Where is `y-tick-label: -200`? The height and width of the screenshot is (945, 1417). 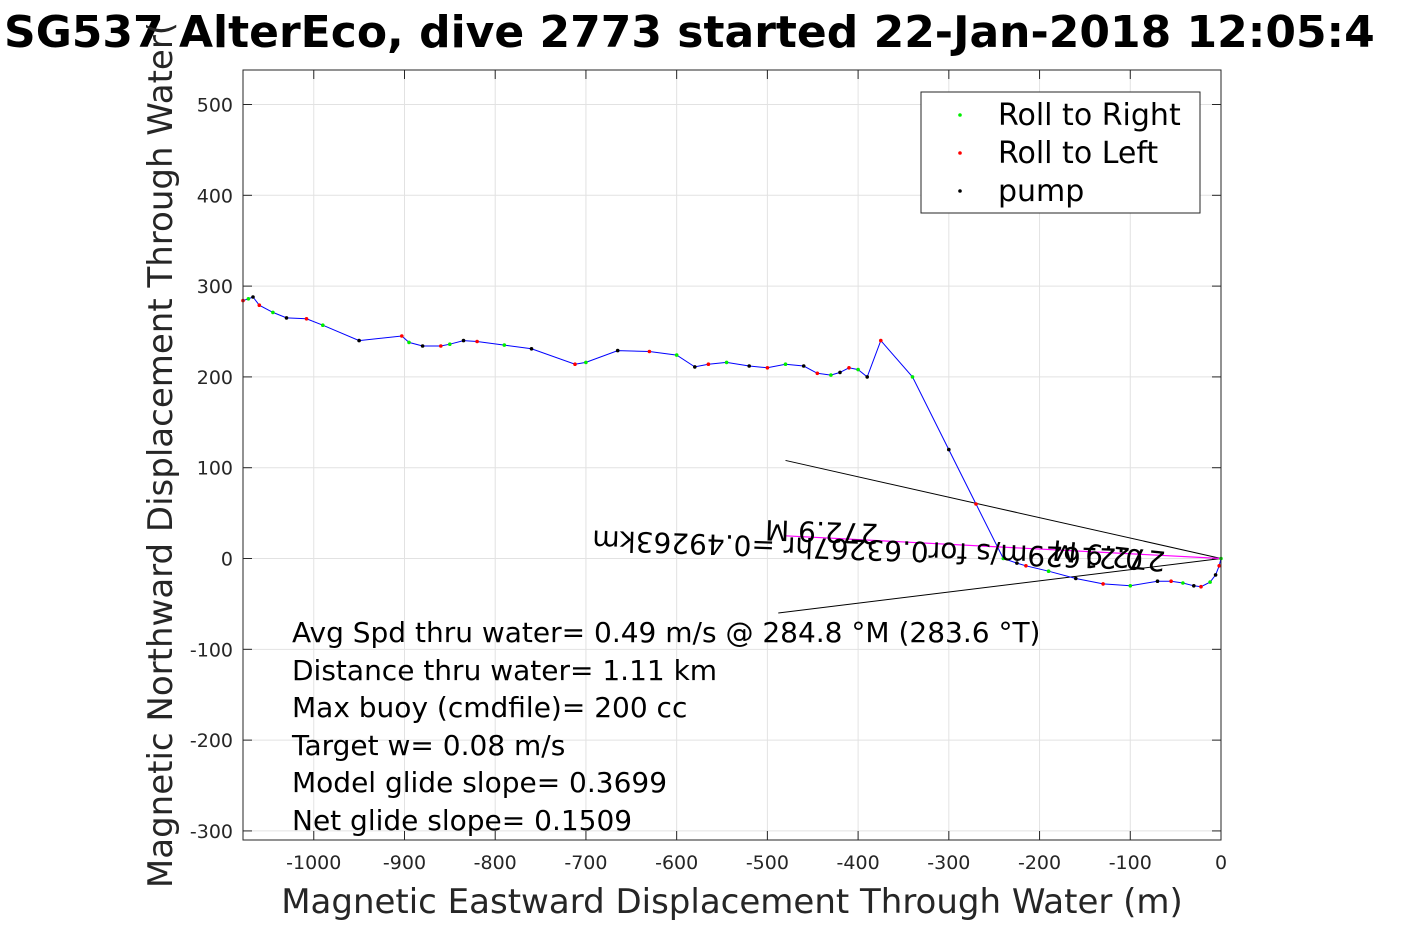 y-tick-label: -200 is located at coordinates (211, 741).